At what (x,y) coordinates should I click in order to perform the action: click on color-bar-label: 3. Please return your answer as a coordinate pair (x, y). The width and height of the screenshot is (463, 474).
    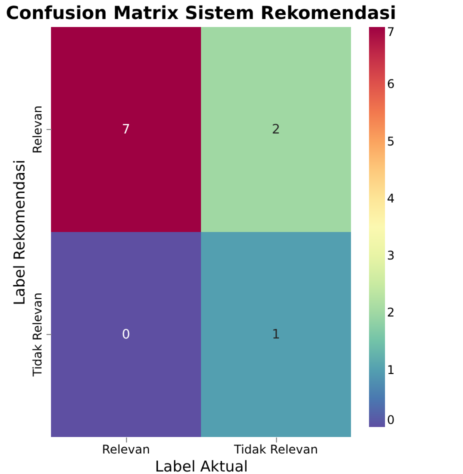
    Looking at the image, I should click on (391, 255).